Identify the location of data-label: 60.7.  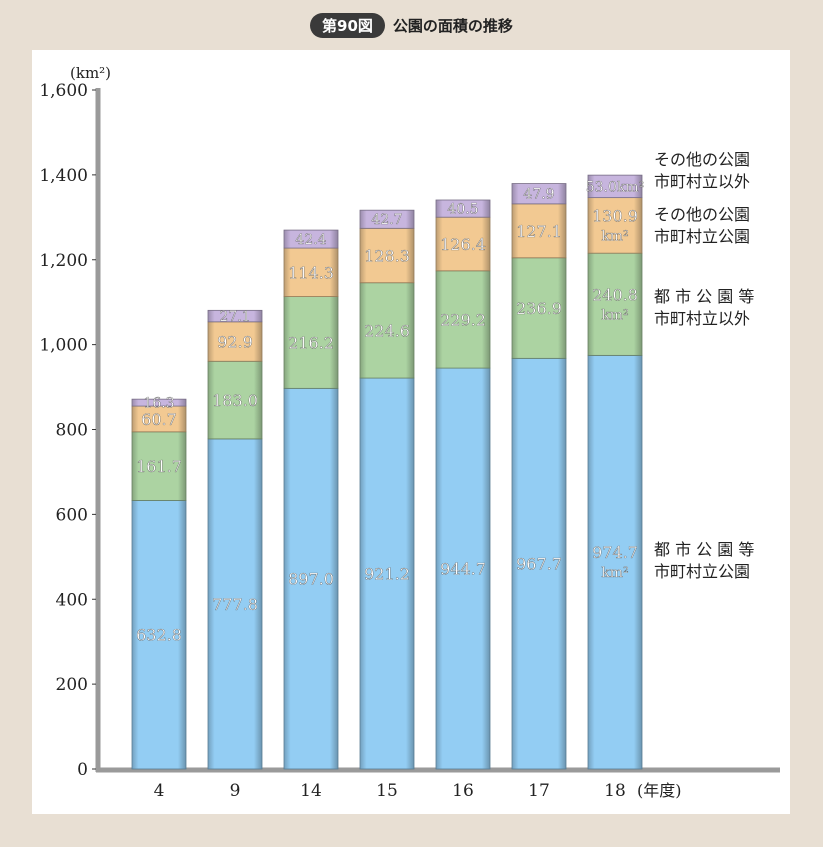
(159, 419).